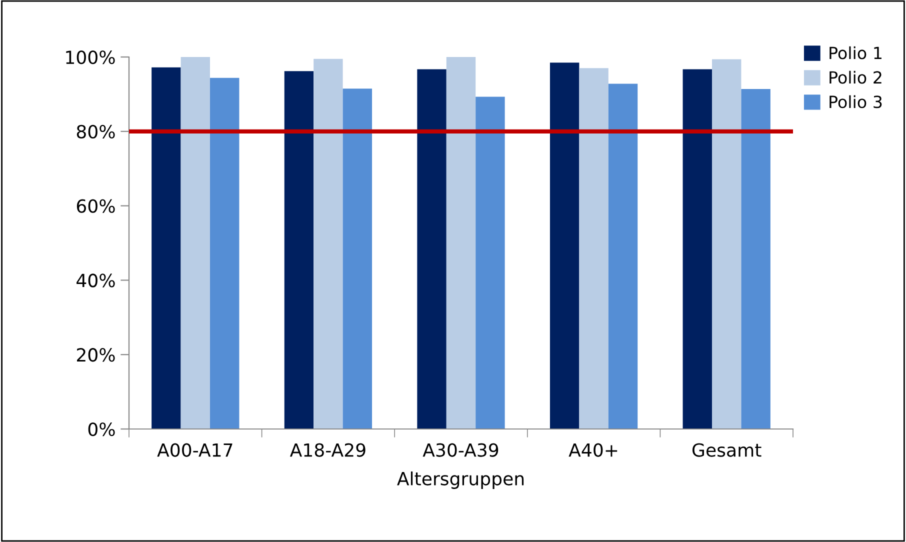 The image size is (906, 542). I want to click on y-tick-label: 0%, so click(101, 429).